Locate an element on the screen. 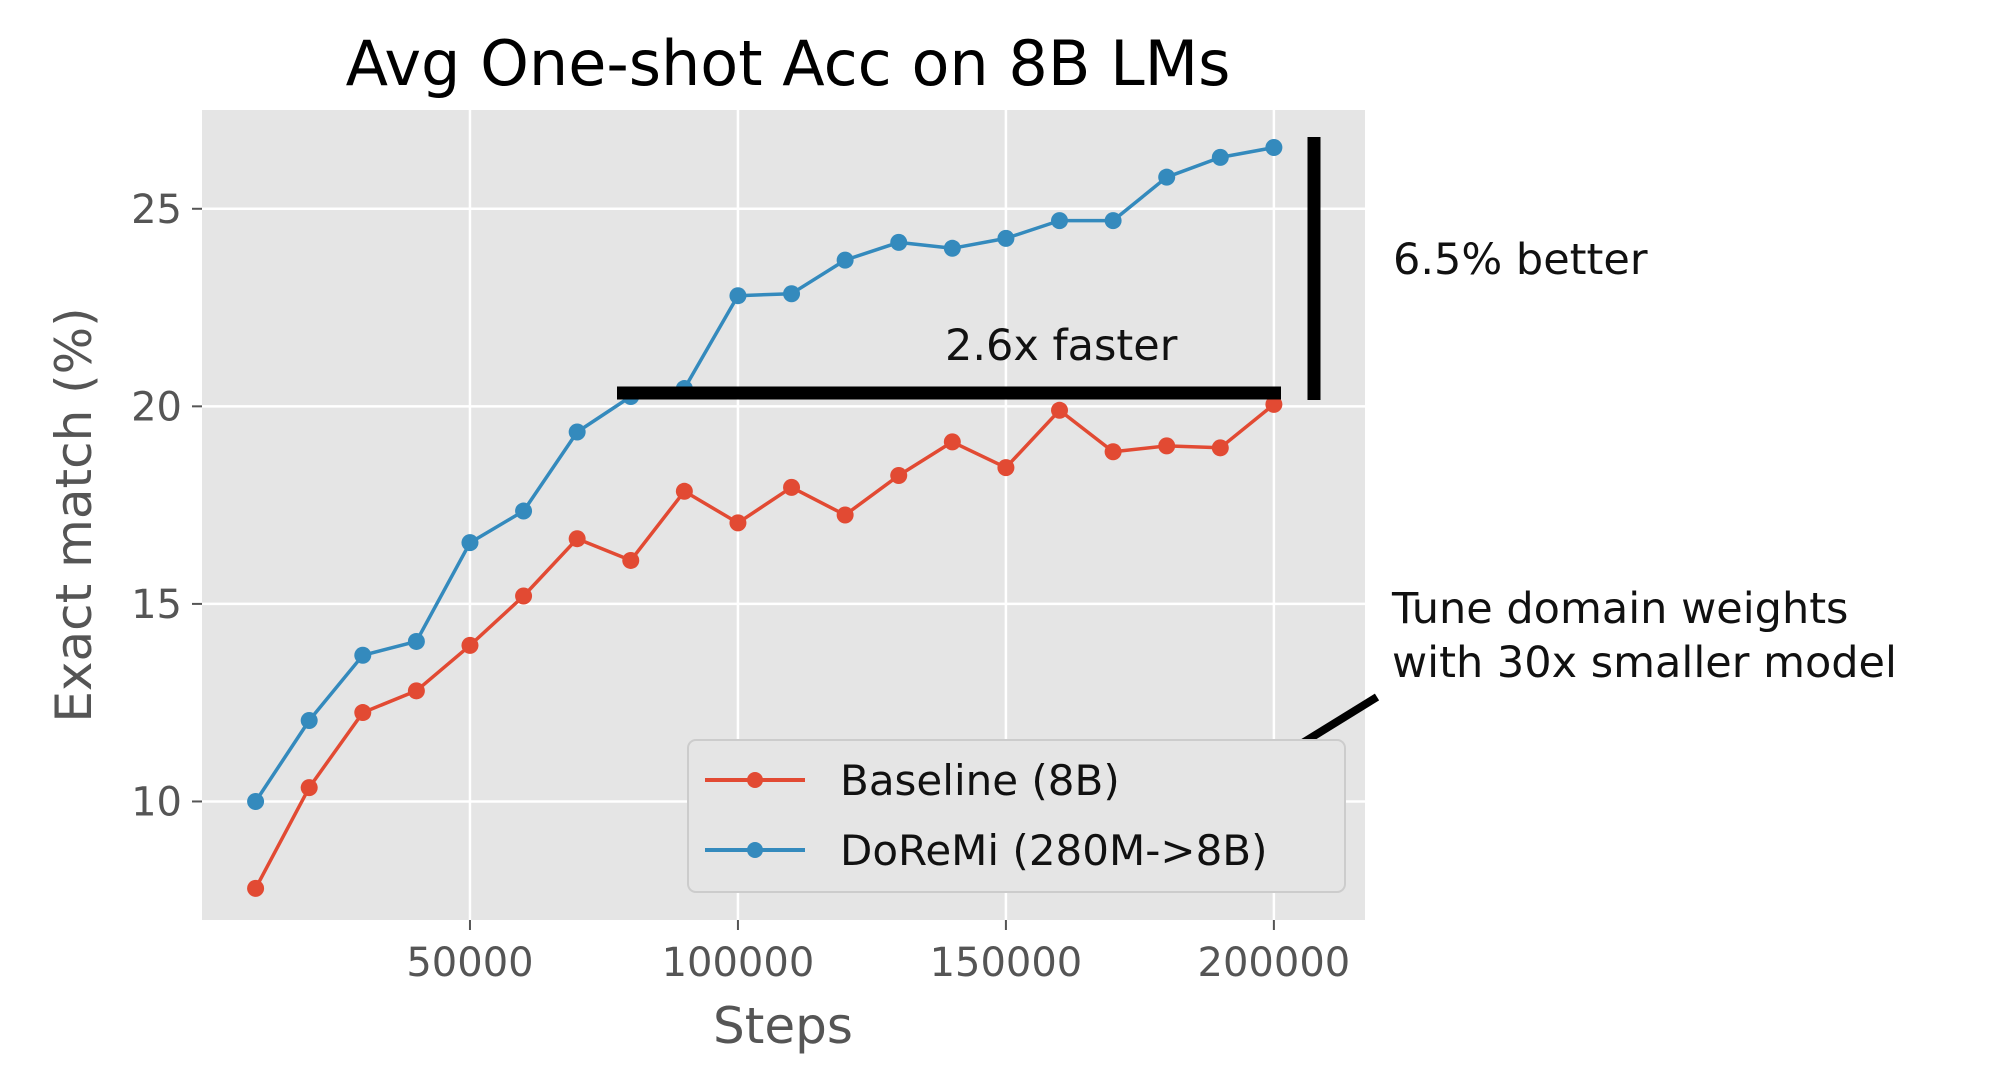 The height and width of the screenshot is (1067, 2000). y-tick-label: 10 is located at coordinates (156, 802).